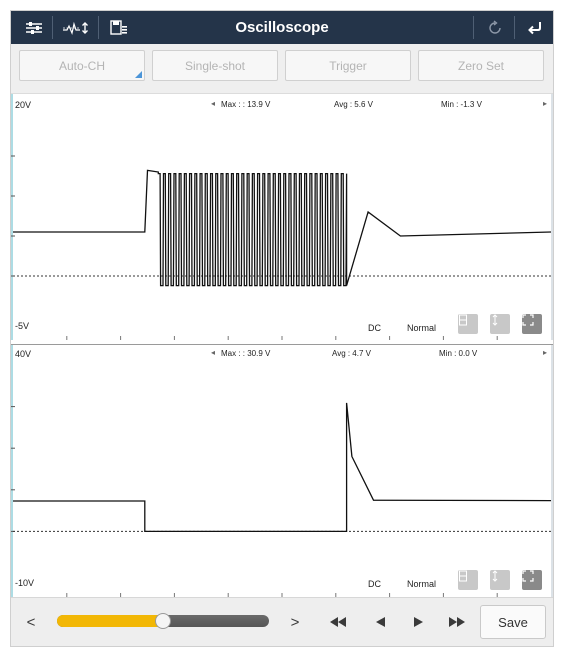 The image size is (564, 655). I want to click on zero-set-button: Zero Set, so click(481, 65).